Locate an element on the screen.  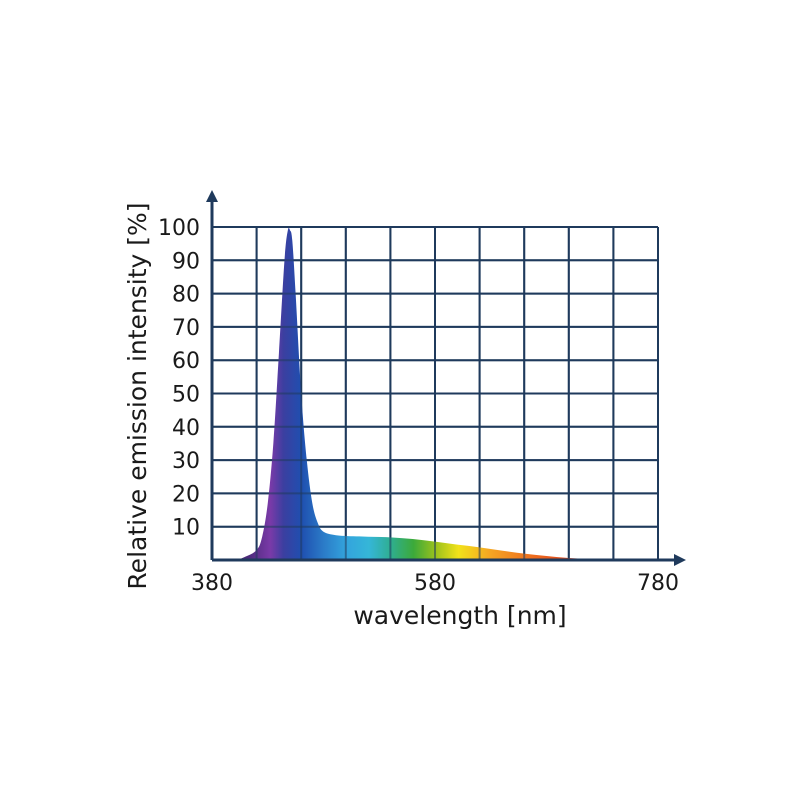
y-tick-label: 100 is located at coordinates (179, 228).